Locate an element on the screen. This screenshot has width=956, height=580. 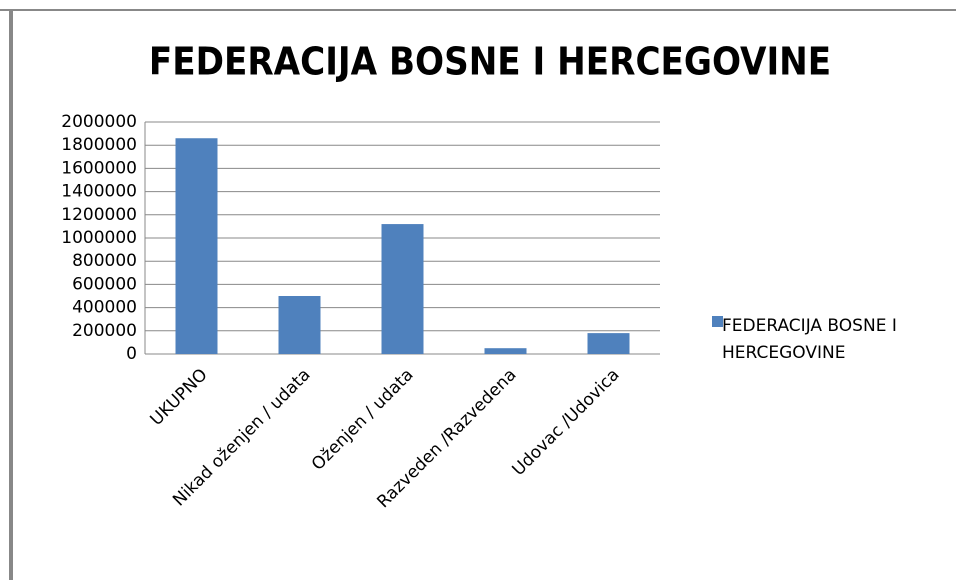
x-tick-label: UKUPNO is located at coordinates (179, 397).